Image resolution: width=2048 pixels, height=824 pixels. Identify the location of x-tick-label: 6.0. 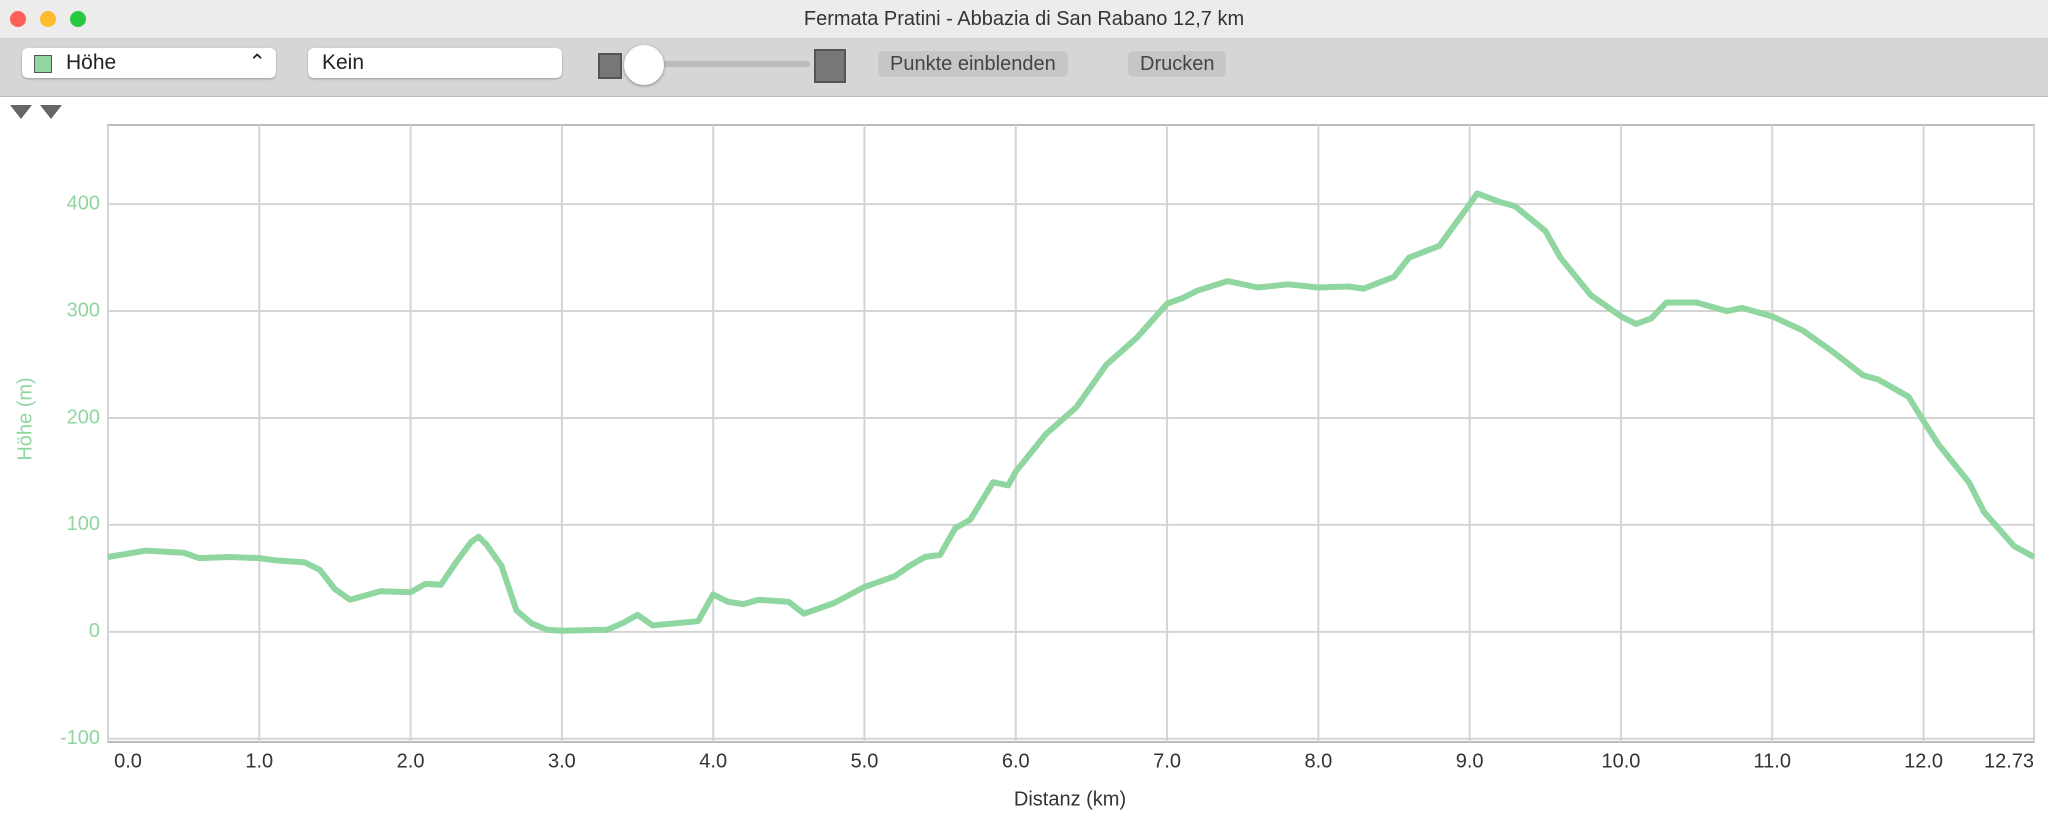
(1016, 761).